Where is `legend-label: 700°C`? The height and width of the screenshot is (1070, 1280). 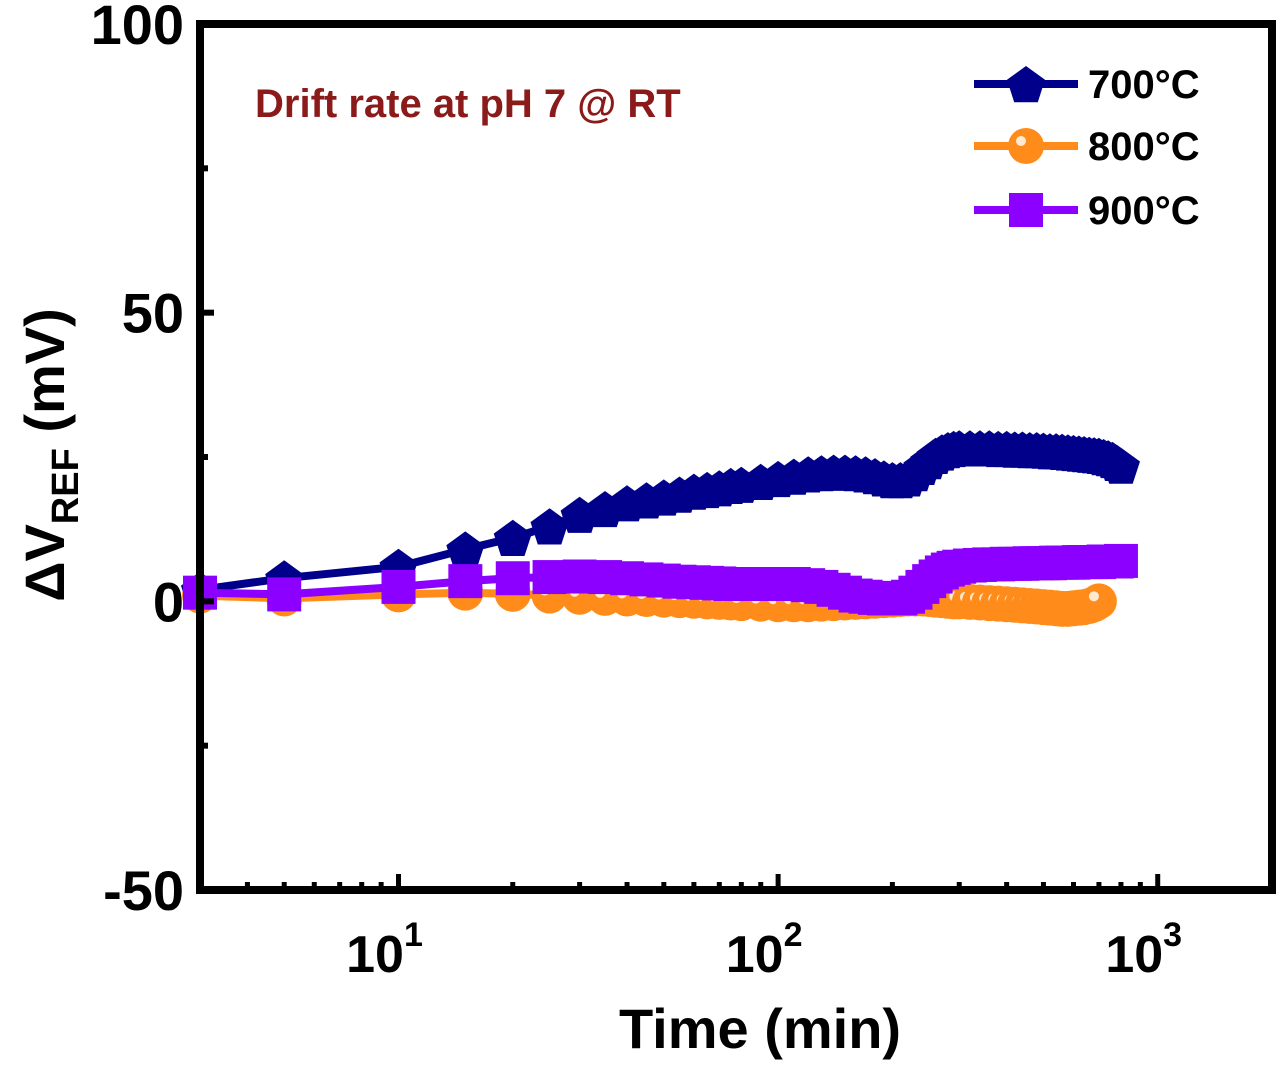 legend-label: 700°C is located at coordinates (1144, 85).